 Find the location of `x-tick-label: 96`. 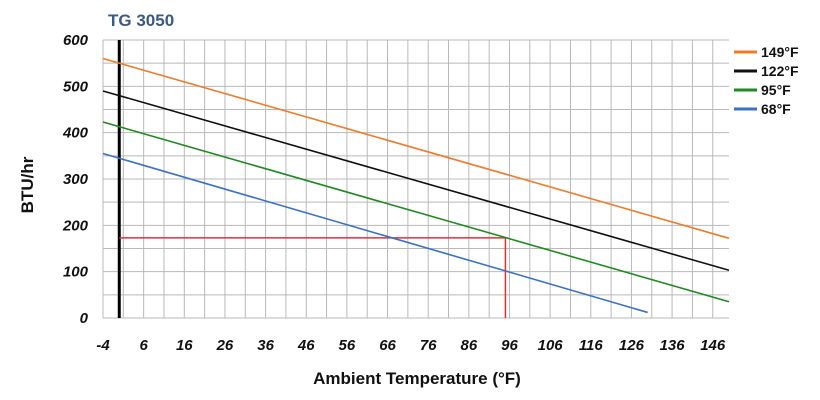

x-tick-label: 96 is located at coordinates (509, 345).